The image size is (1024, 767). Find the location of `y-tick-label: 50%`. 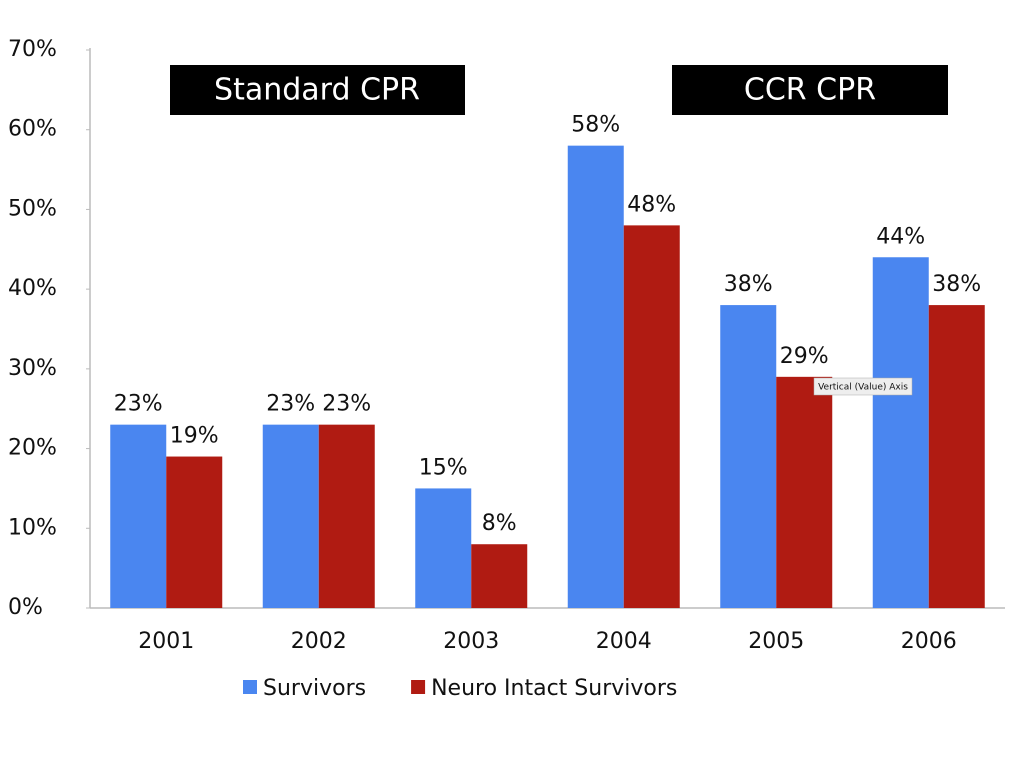

y-tick-label: 50% is located at coordinates (32, 208).